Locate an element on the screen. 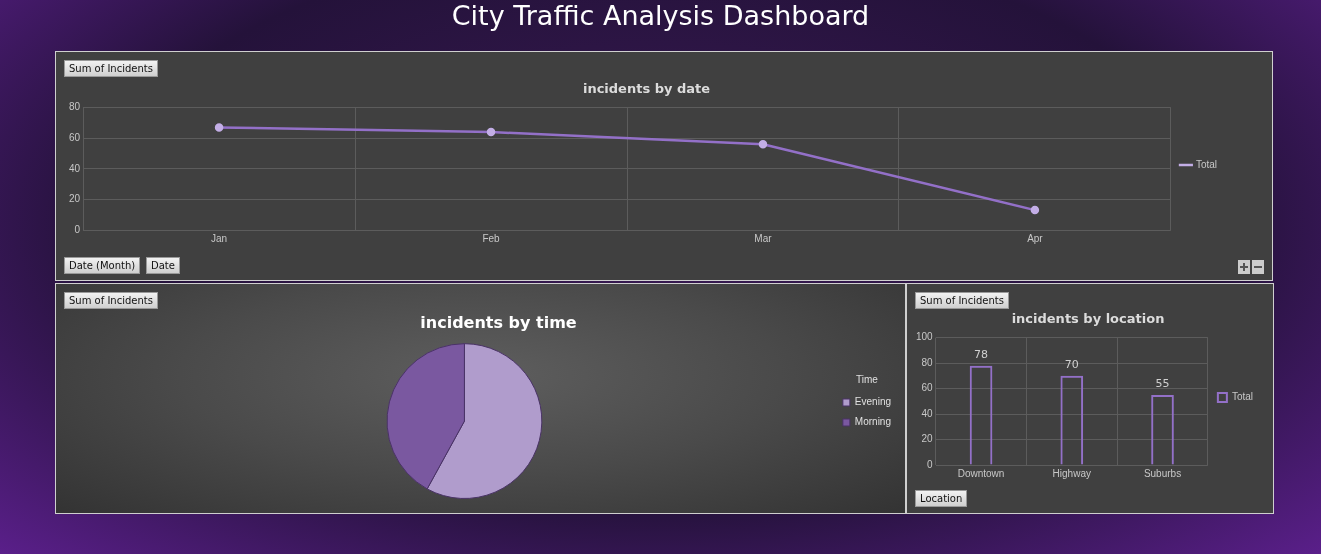  text: Location is located at coordinates (941, 498).